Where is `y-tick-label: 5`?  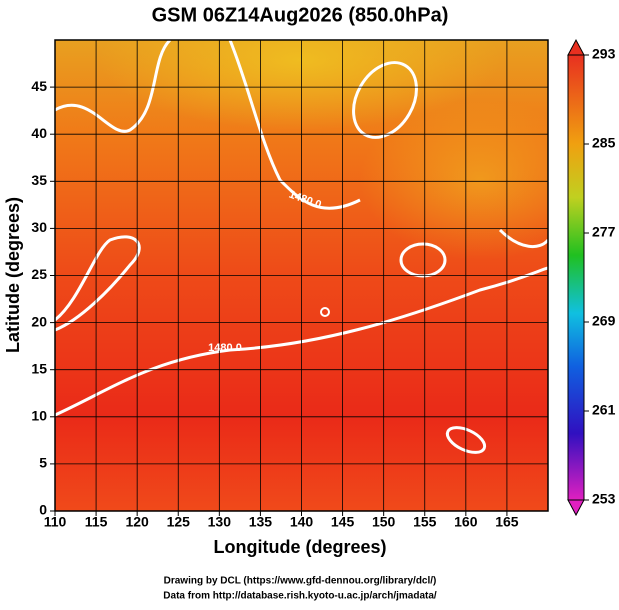 y-tick-label: 5 is located at coordinates (43, 463).